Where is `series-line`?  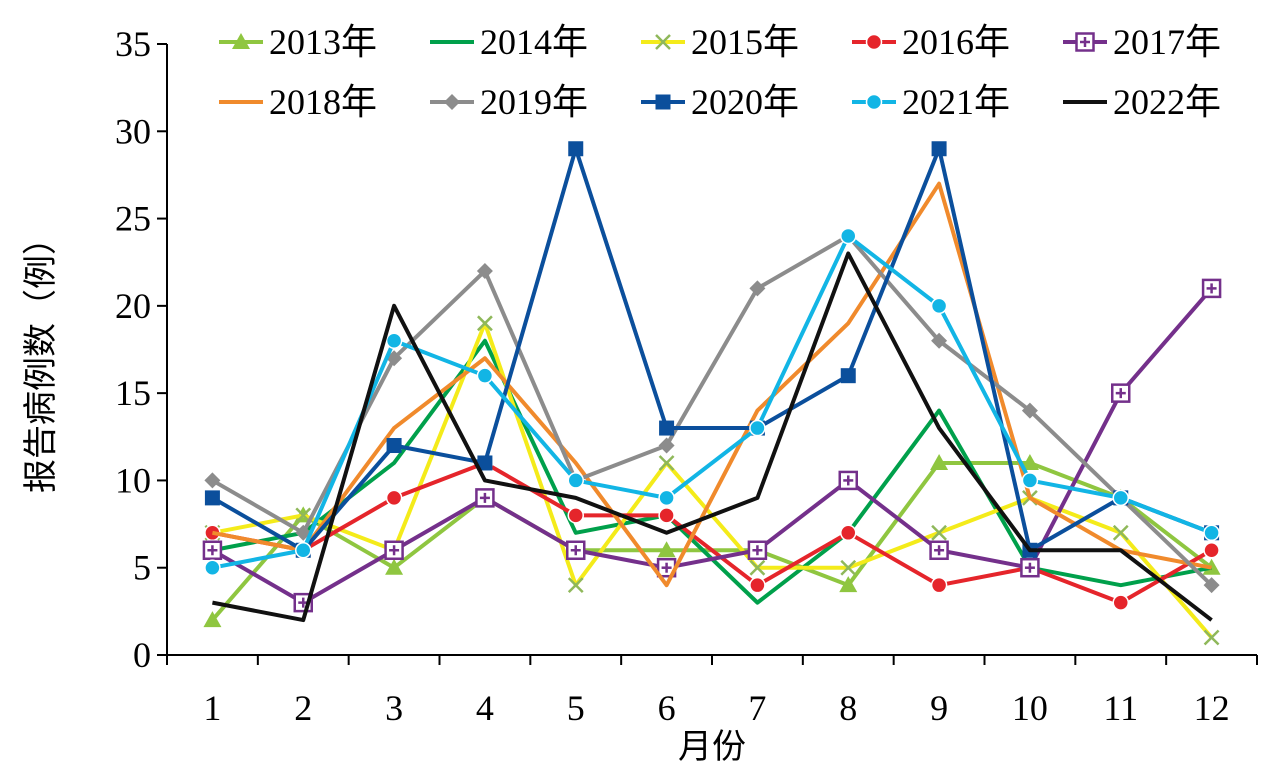
series-line is located at coordinates (712, 532).